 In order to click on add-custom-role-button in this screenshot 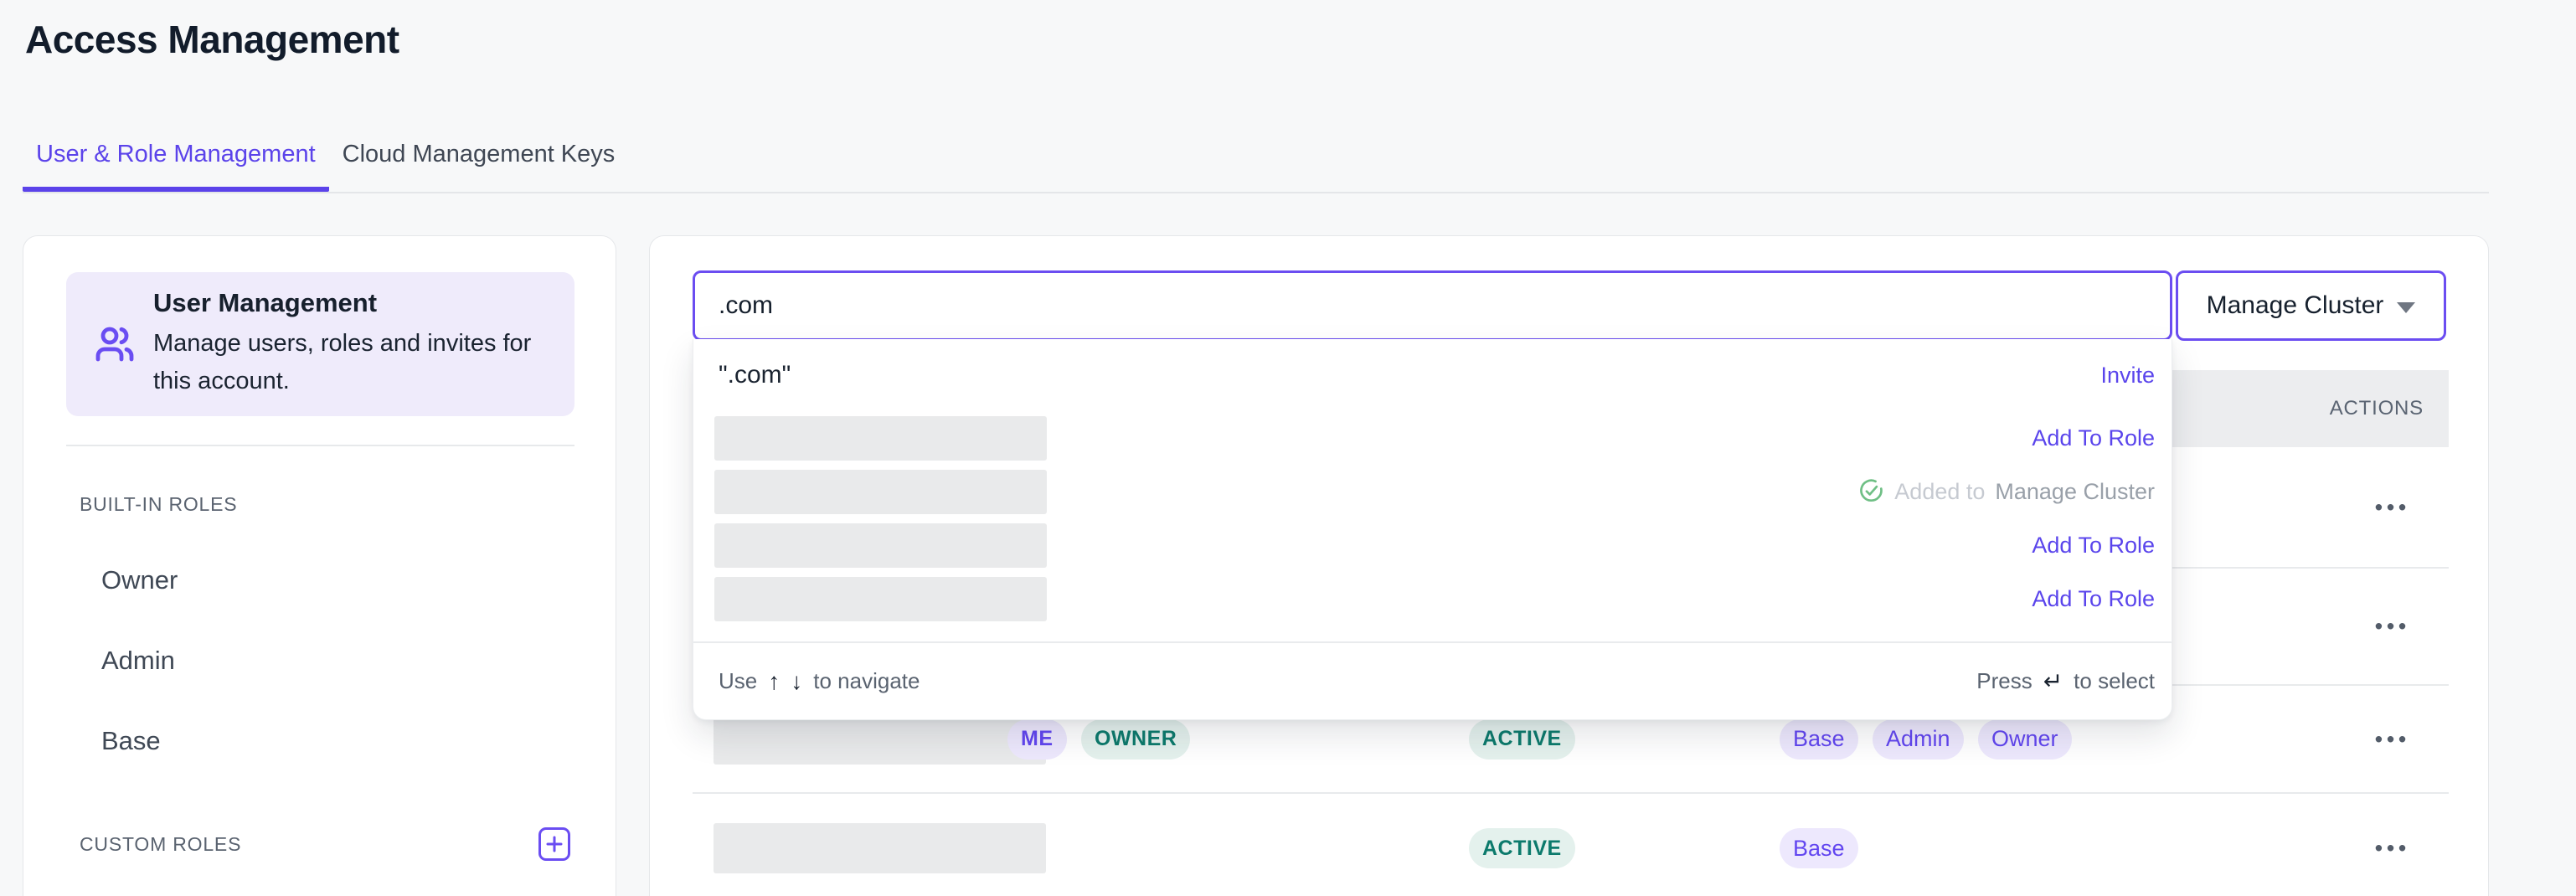, I will do `click(554, 844)`.